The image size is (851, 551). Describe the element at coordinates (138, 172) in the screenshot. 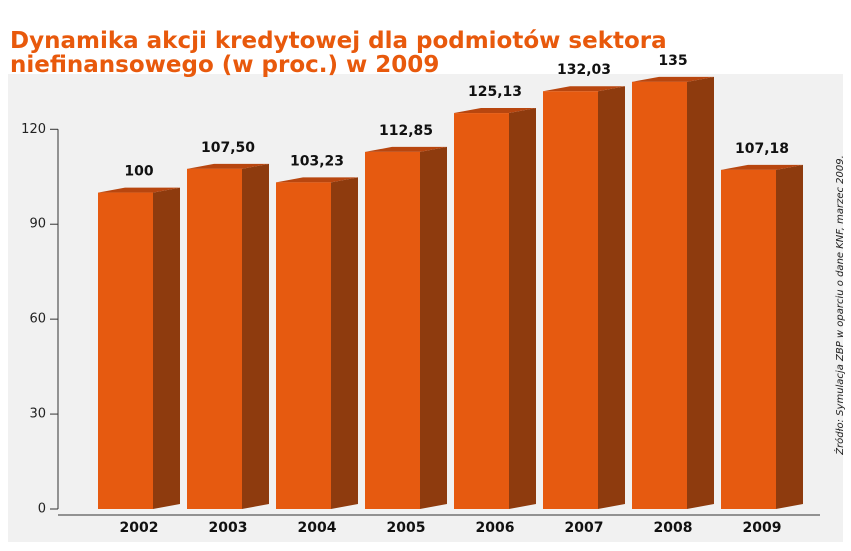

I see `value-label: 100` at that location.